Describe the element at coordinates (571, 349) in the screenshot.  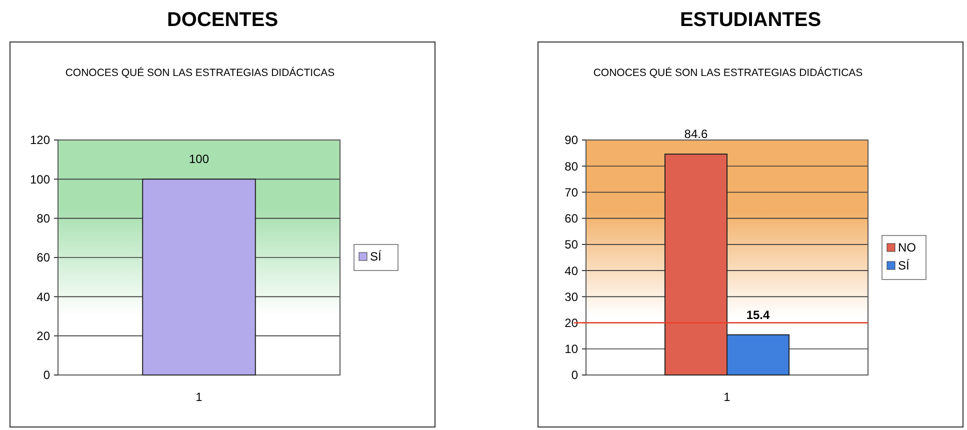
I see `y-tick-label: 10` at that location.